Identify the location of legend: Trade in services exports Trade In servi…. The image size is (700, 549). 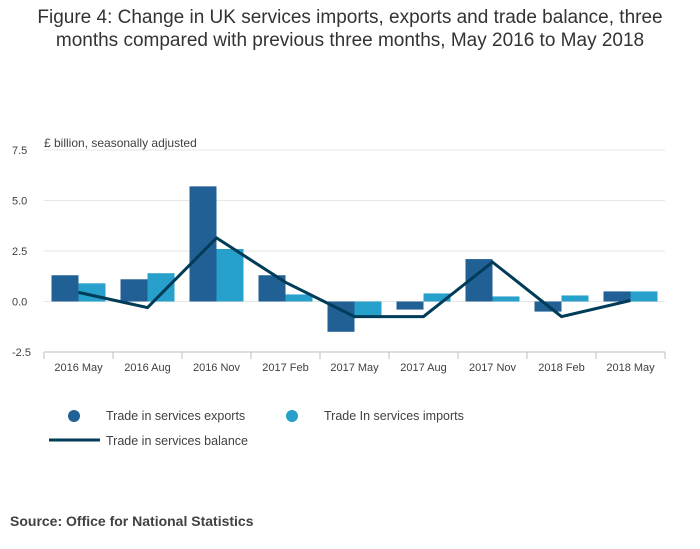
(256, 428).